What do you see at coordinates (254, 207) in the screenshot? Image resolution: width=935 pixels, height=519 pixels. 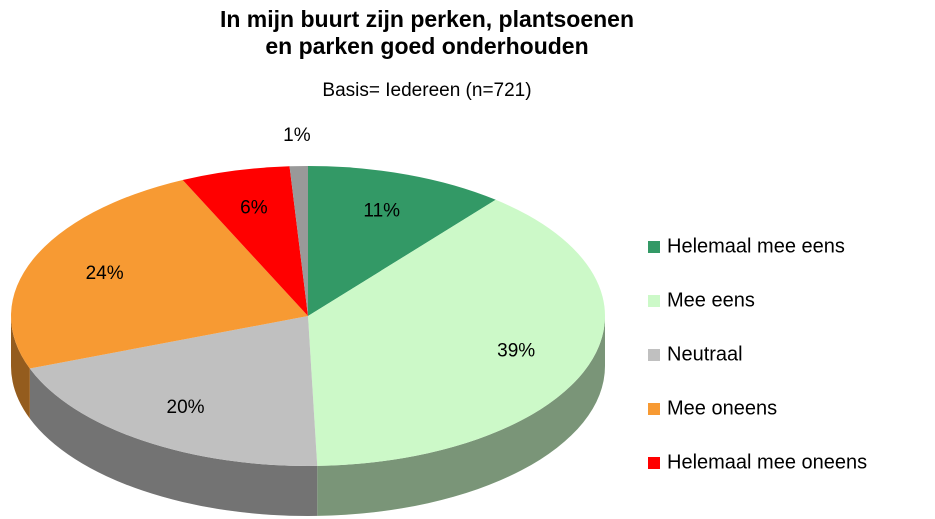 I see `data-label: 6%` at bounding box center [254, 207].